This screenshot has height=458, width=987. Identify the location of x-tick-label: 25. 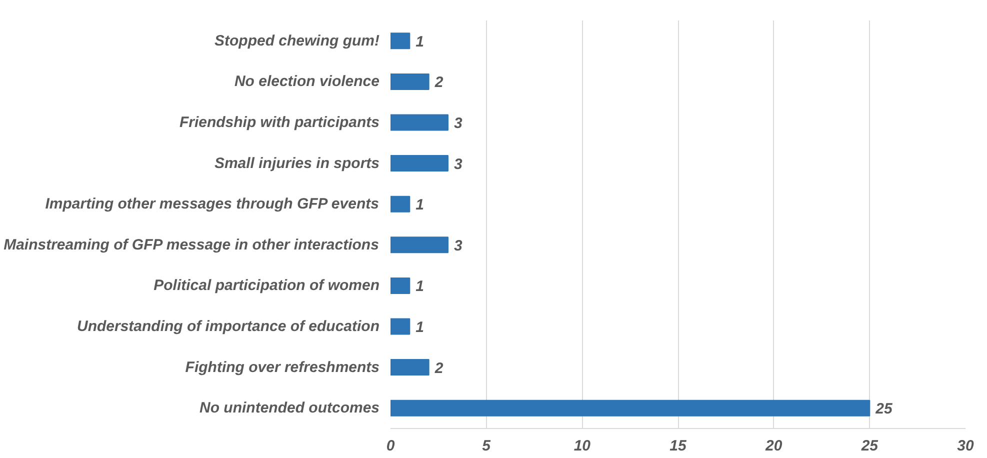
(869, 446).